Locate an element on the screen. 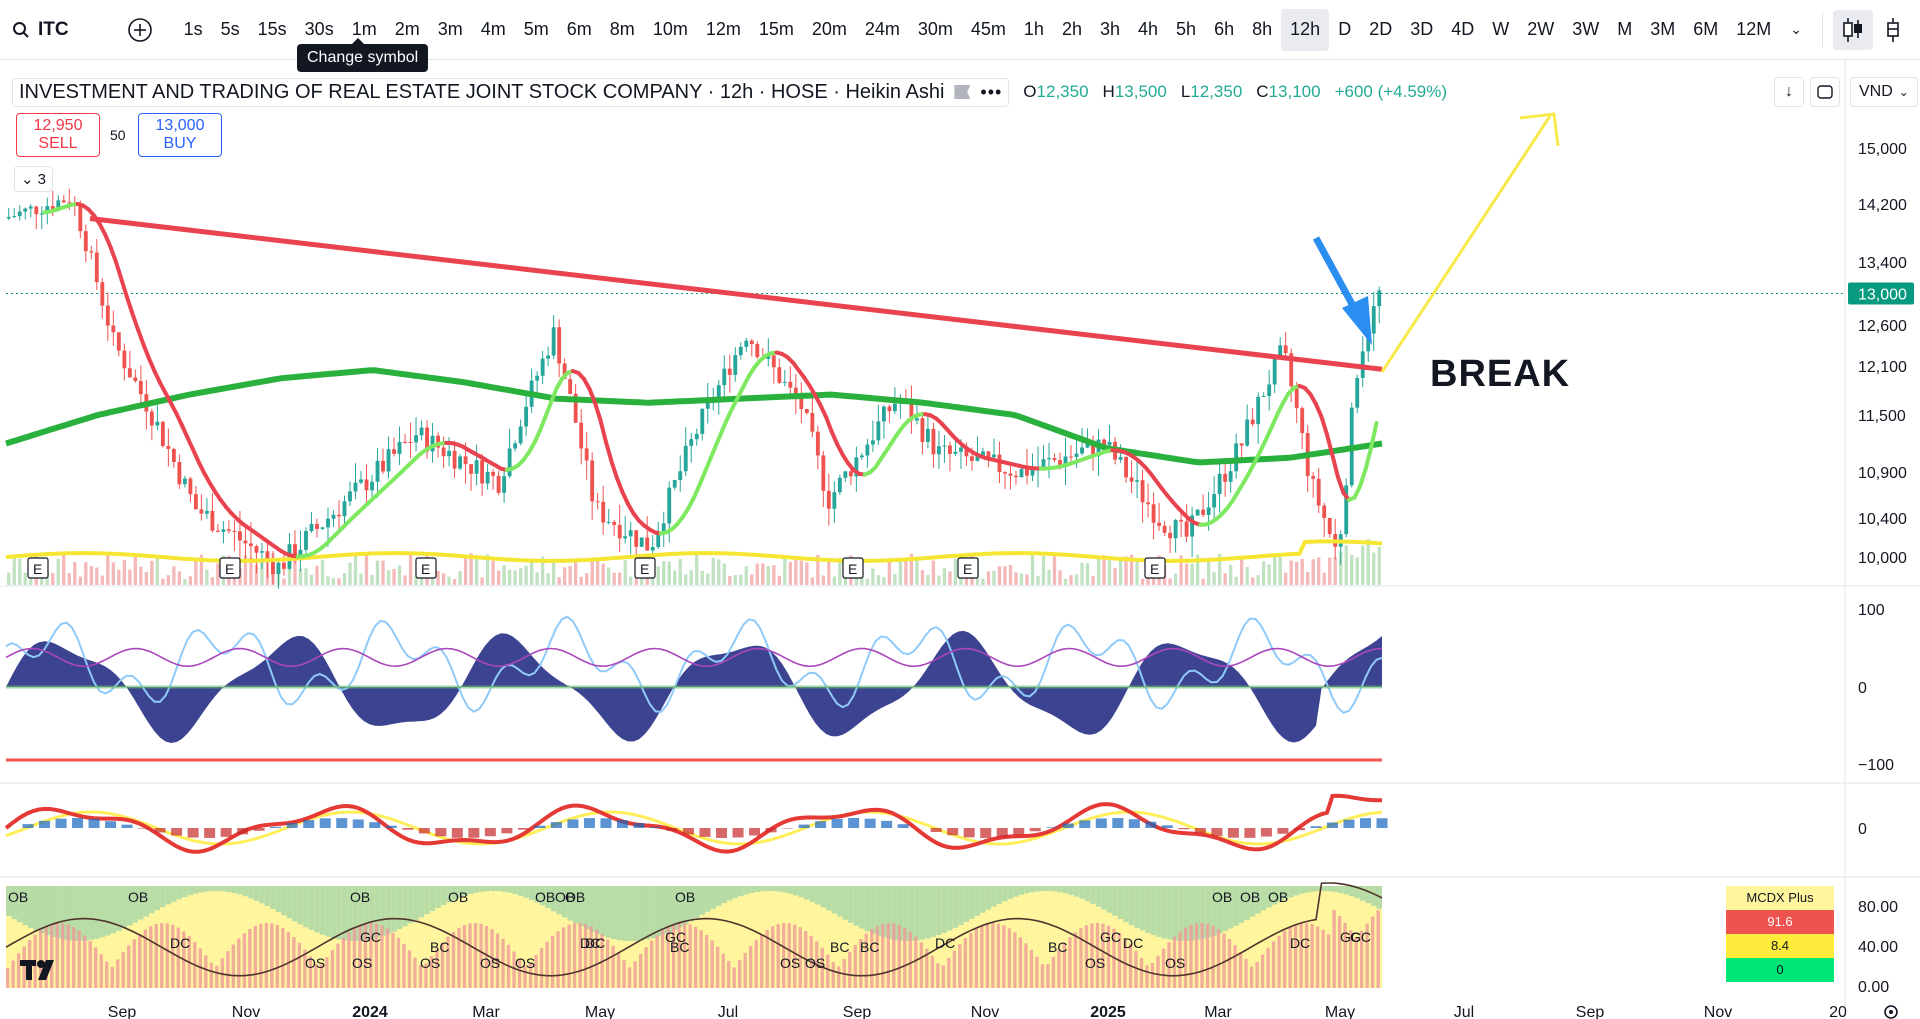  interval-5m: 5m is located at coordinates (536, 29).